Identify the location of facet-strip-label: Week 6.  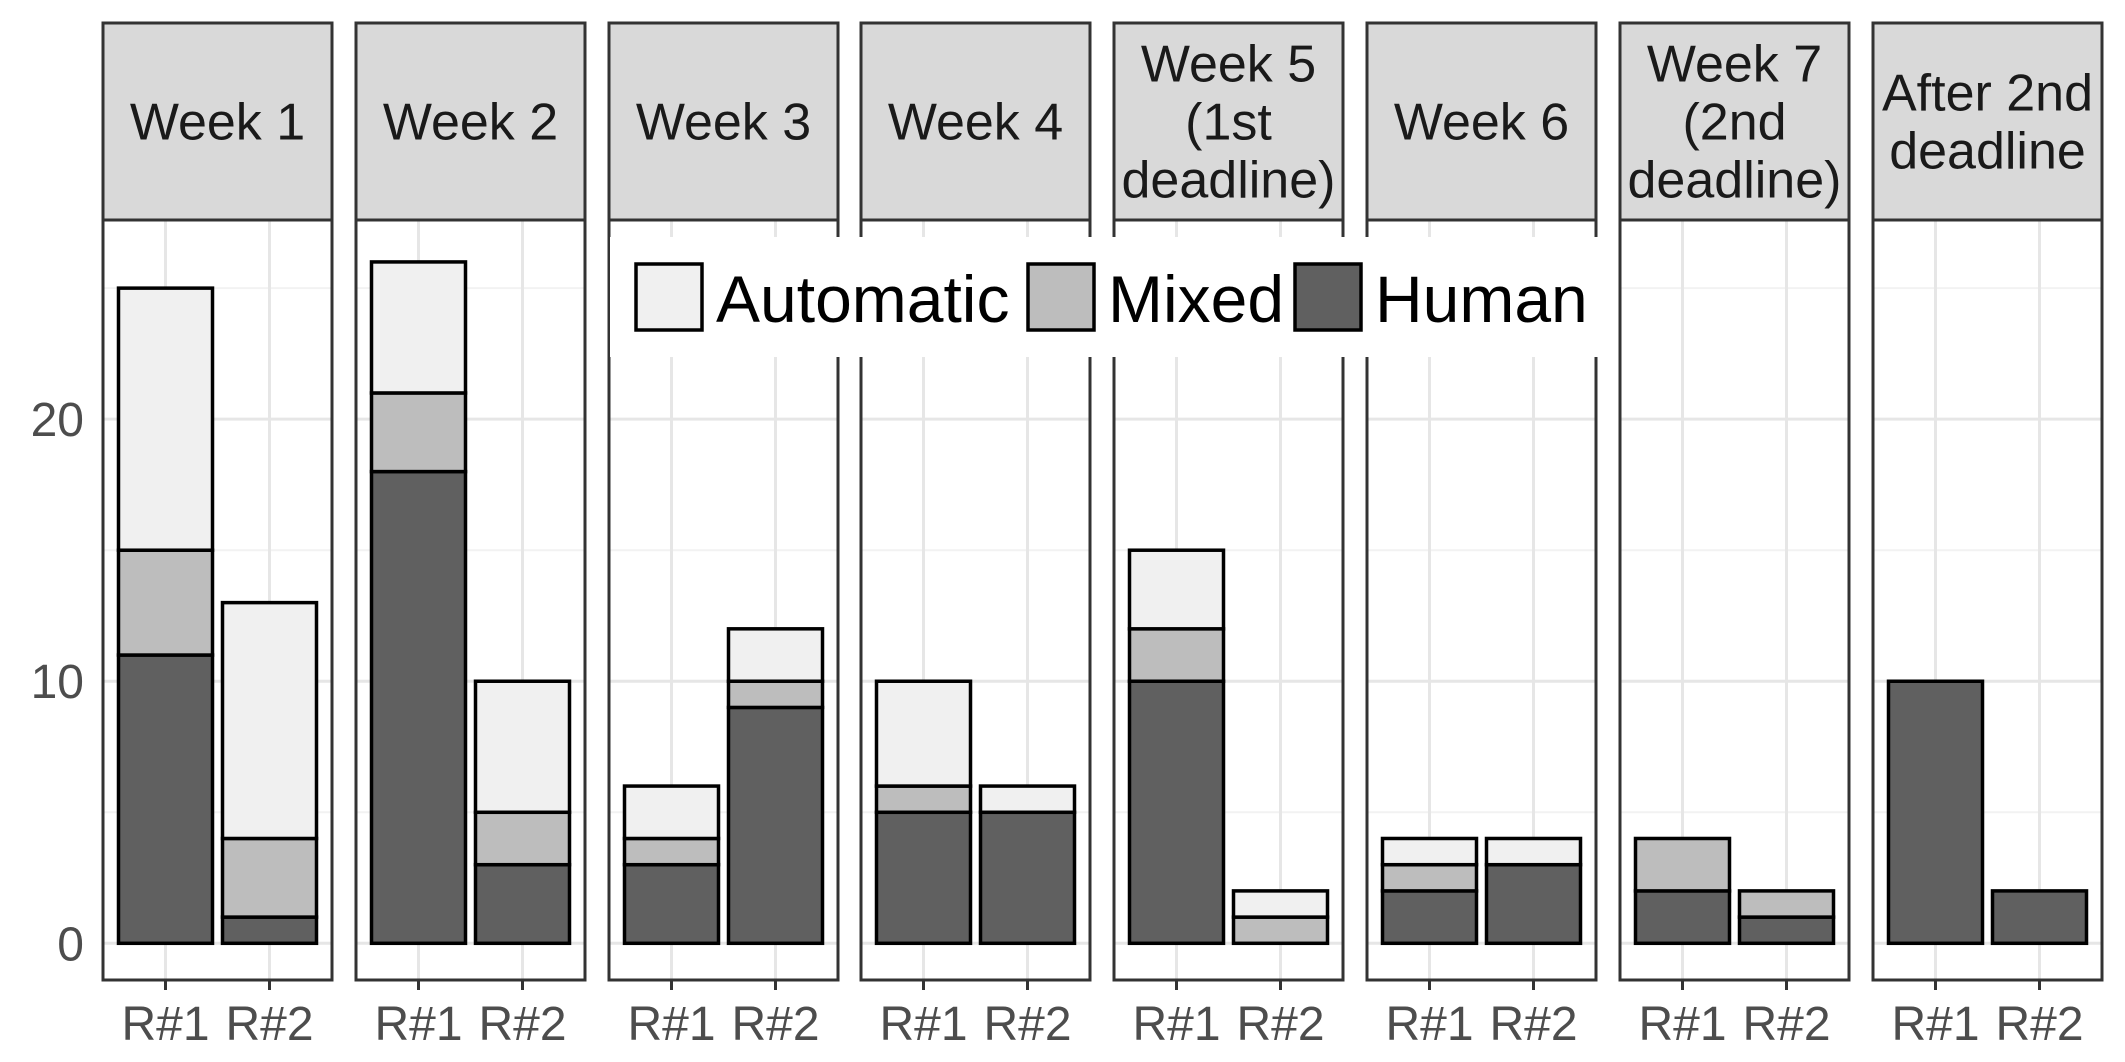
(1481, 123).